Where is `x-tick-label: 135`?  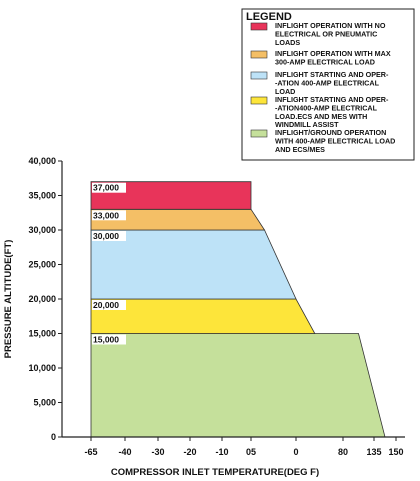 x-tick-label: 135 is located at coordinates (373, 452).